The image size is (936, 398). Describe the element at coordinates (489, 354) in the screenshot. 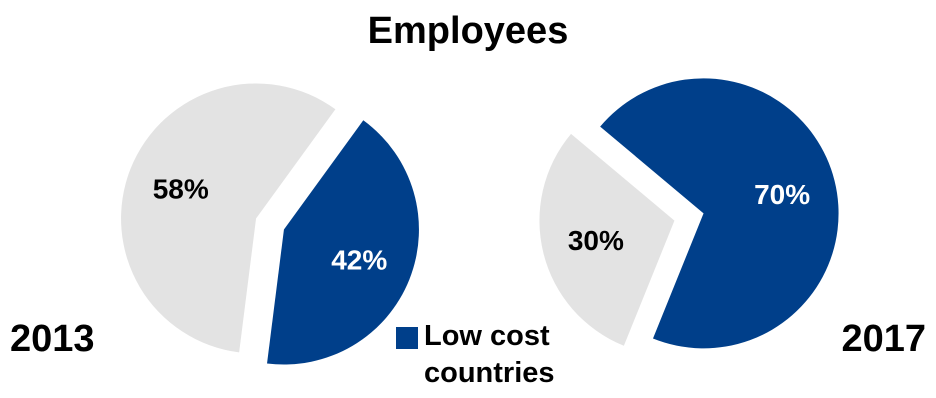

I see `legend-label: Low cost countries` at that location.